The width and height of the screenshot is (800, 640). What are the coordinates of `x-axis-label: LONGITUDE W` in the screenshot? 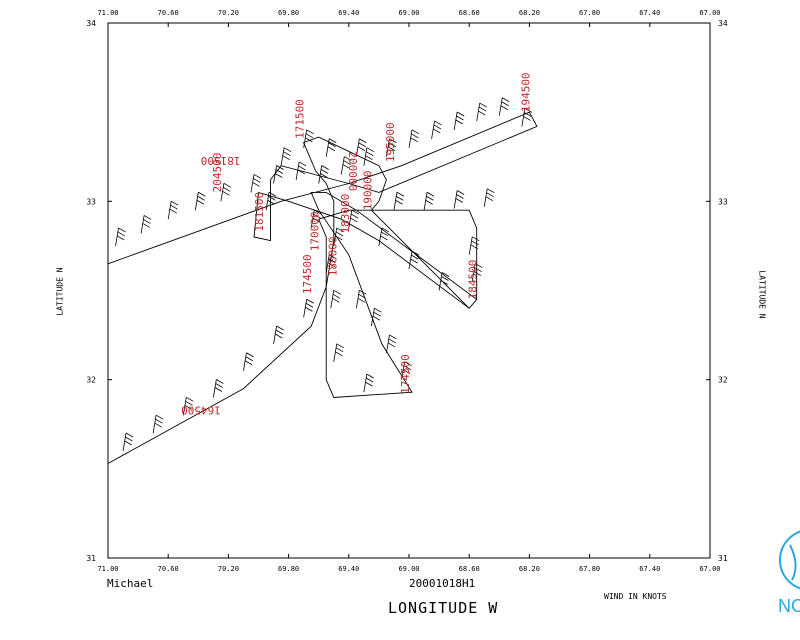 It's located at (443, 608).